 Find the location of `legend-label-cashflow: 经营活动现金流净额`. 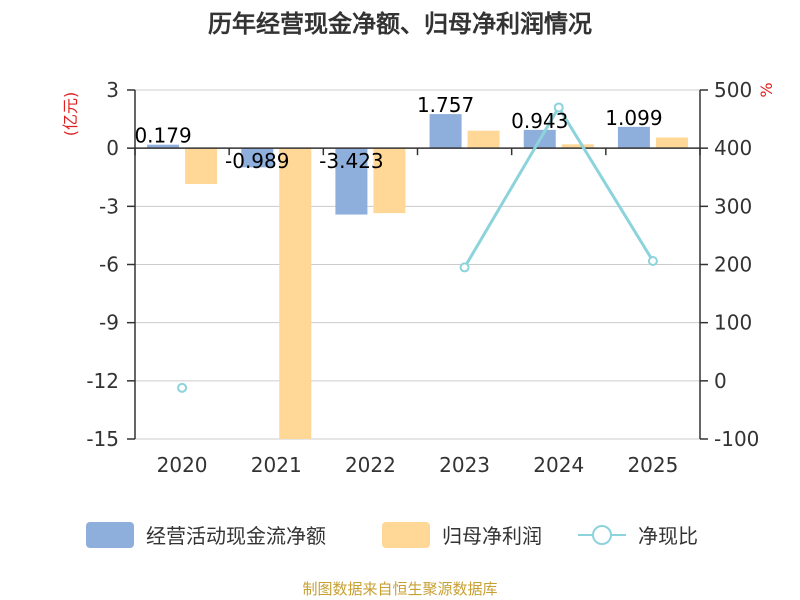

legend-label-cashflow: 经营活动现金流净额 is located at coordinates (236, 536).